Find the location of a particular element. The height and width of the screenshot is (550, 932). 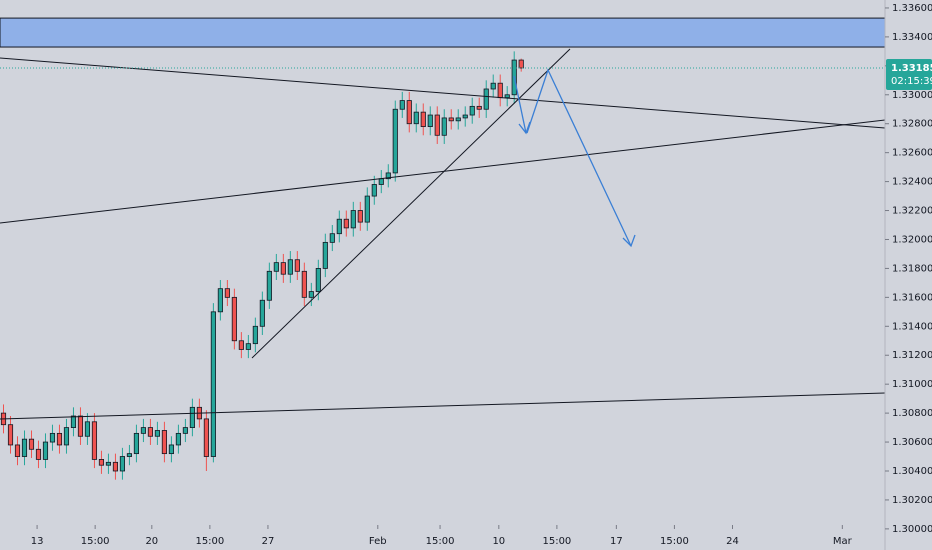

y-tick-label: 1.30400 is located at coordinates (912, 471).